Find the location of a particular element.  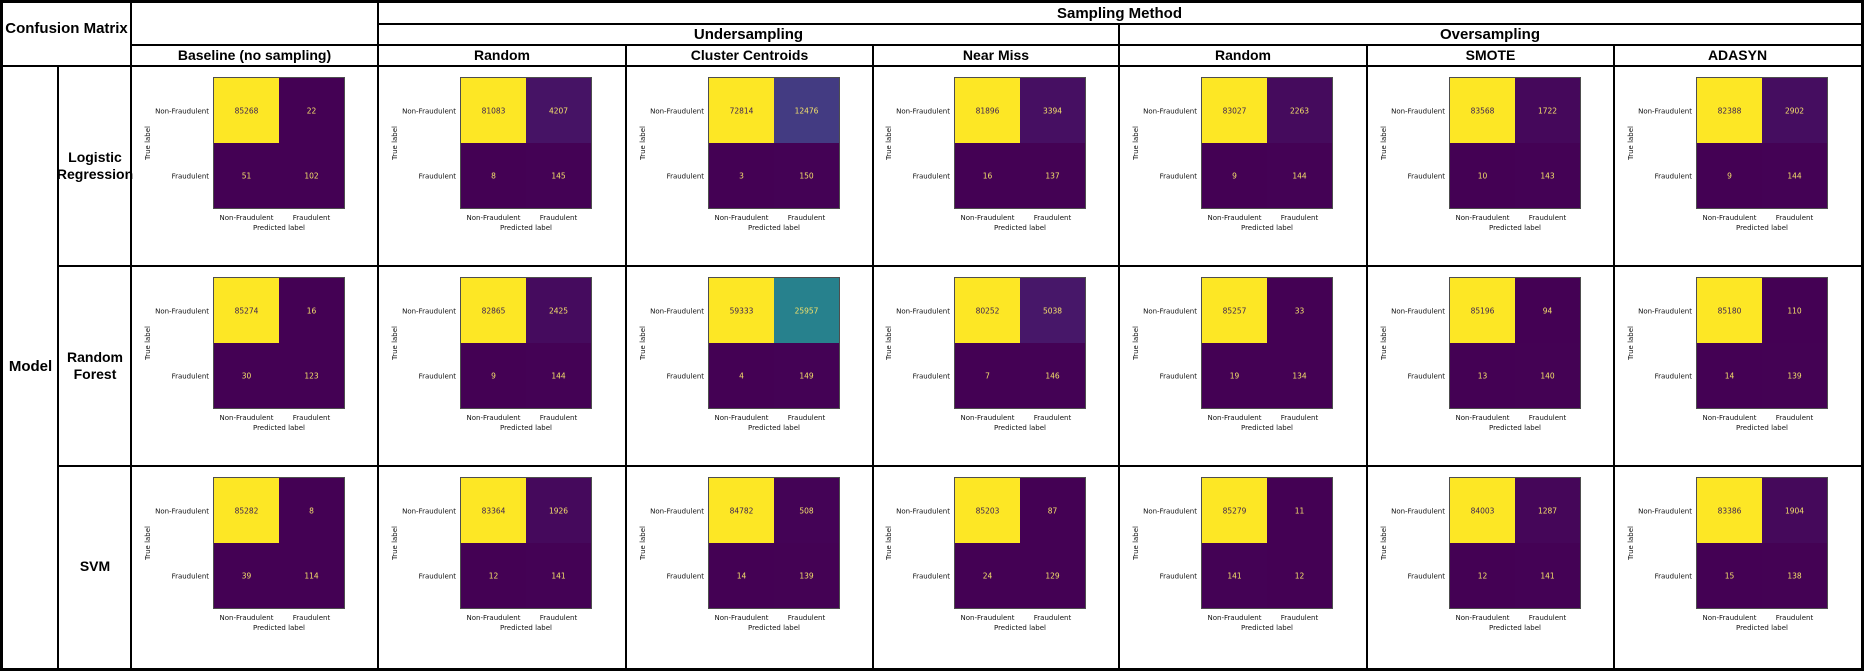

cell-value-label: 138 is located at coordinates (1794, 576).